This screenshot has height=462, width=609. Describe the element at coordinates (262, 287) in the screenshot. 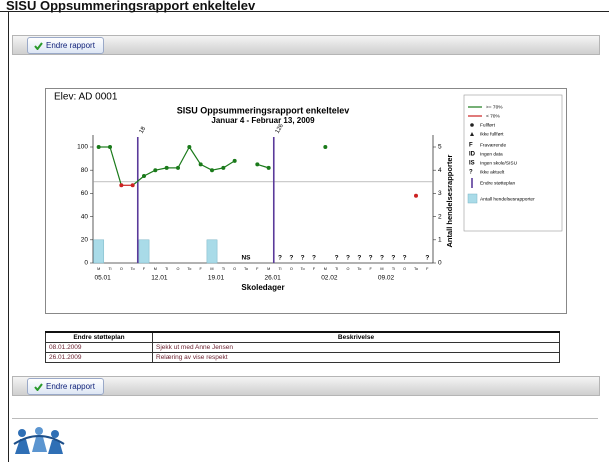

I see `x-axis-label: Skoledager` at that location.